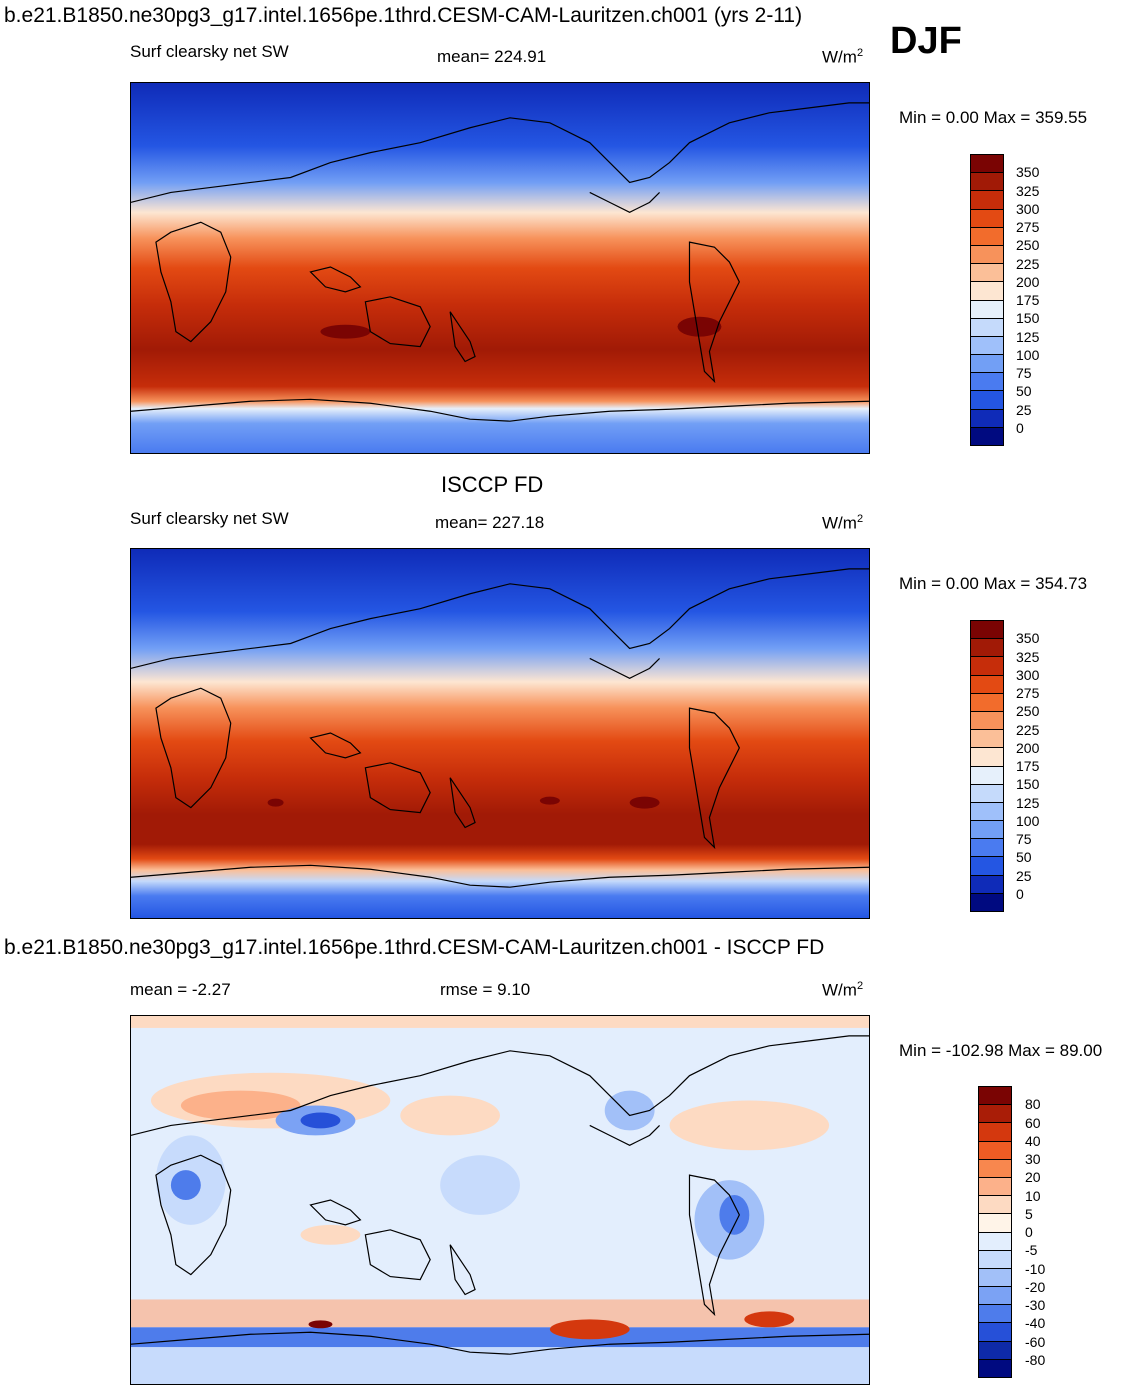  I want to click on colorbar-tick-label: -80, so click(1035, 1359).